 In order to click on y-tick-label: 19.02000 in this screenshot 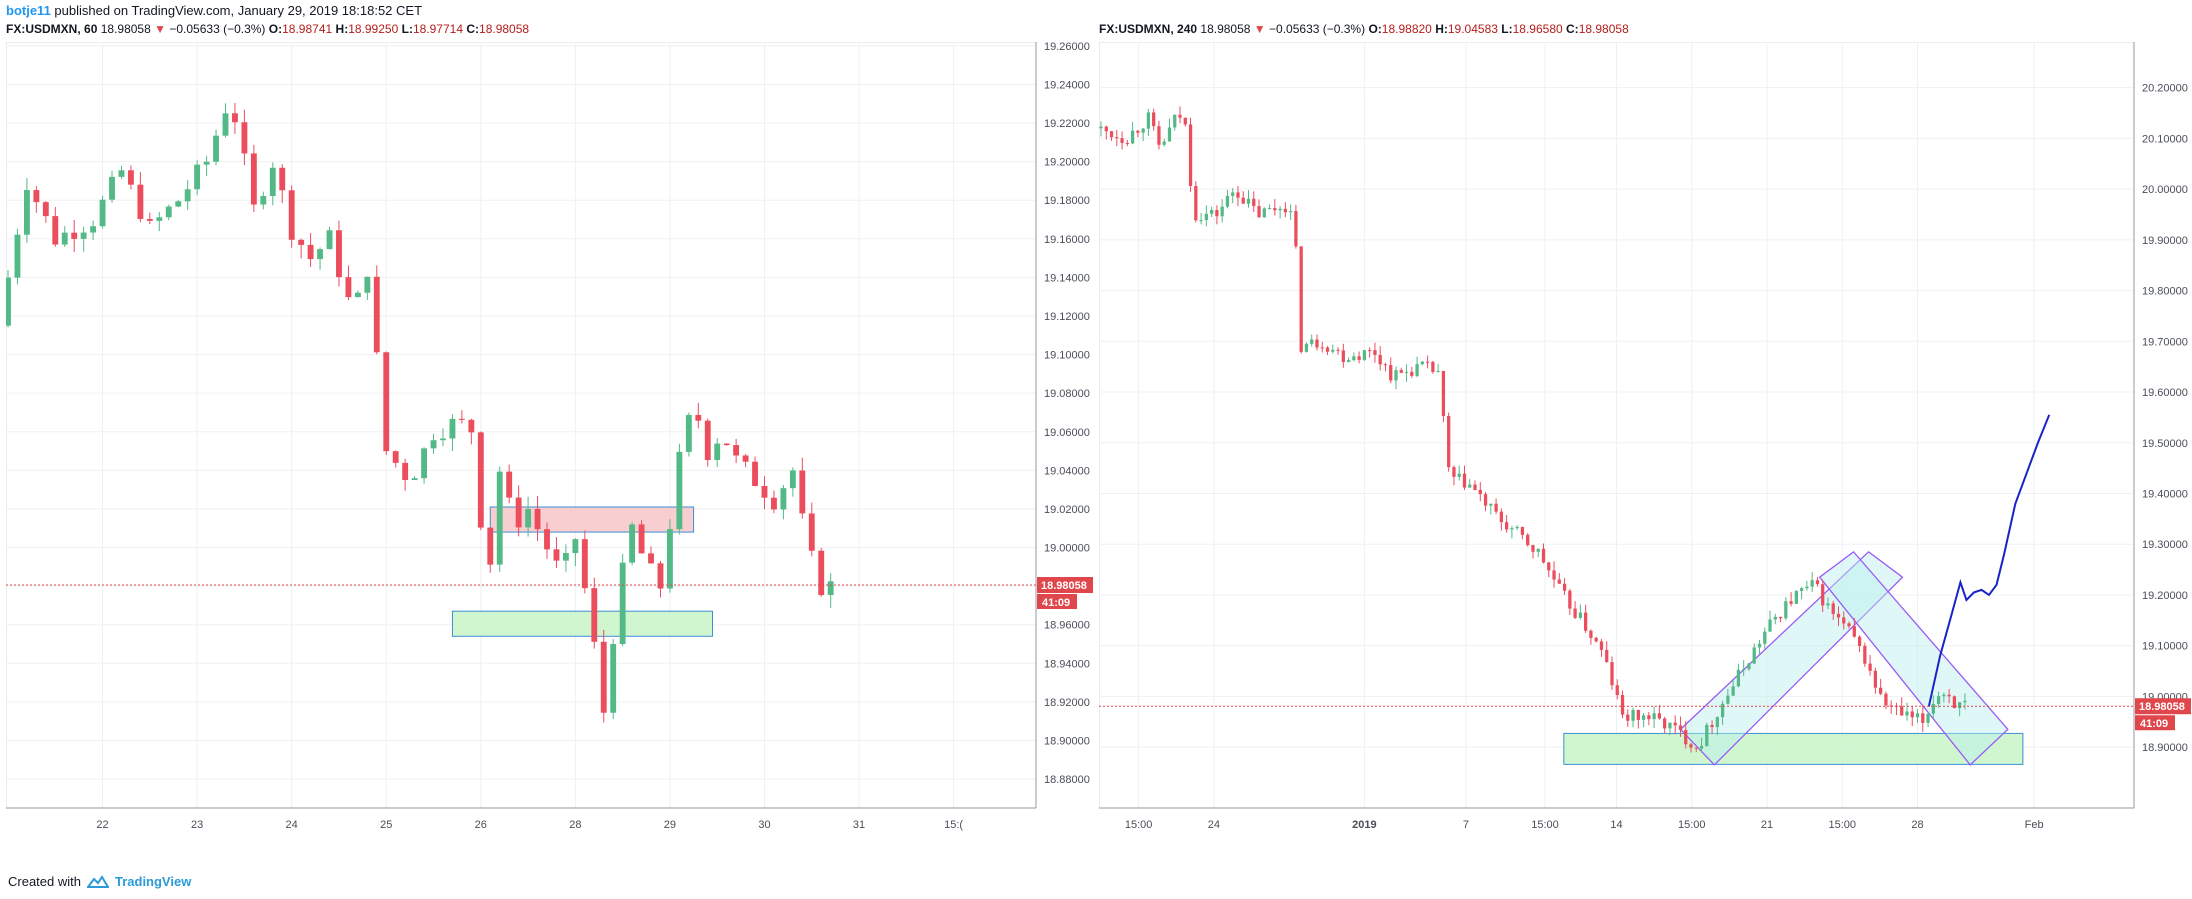, I will do `click(1067, 510)`.